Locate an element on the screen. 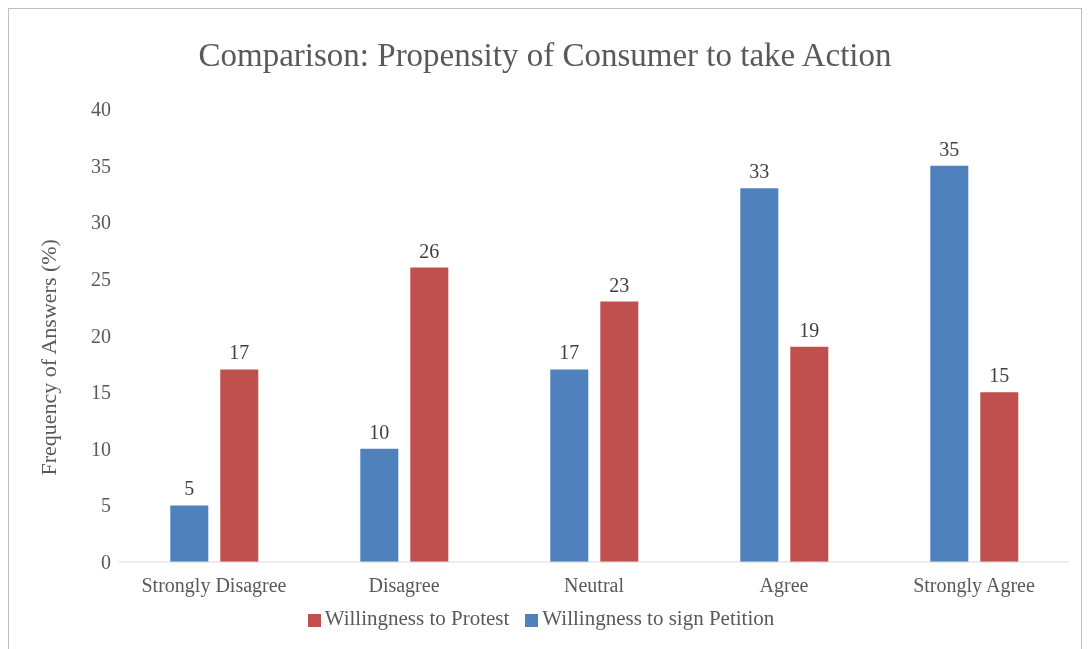  y-tick-label: 40 is located at coordinates (101, 109).